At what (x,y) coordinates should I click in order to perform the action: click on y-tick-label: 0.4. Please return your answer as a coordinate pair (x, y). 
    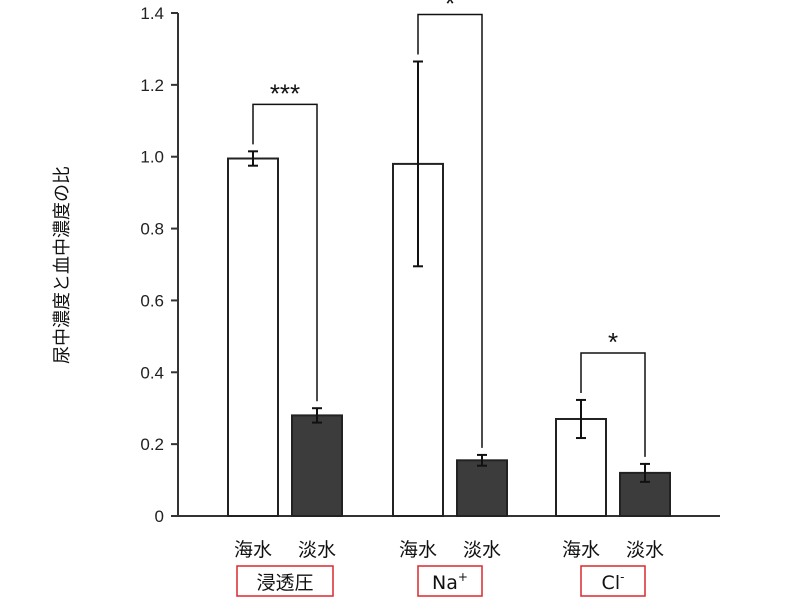
    Looking at the image, I should click on (152, 372).